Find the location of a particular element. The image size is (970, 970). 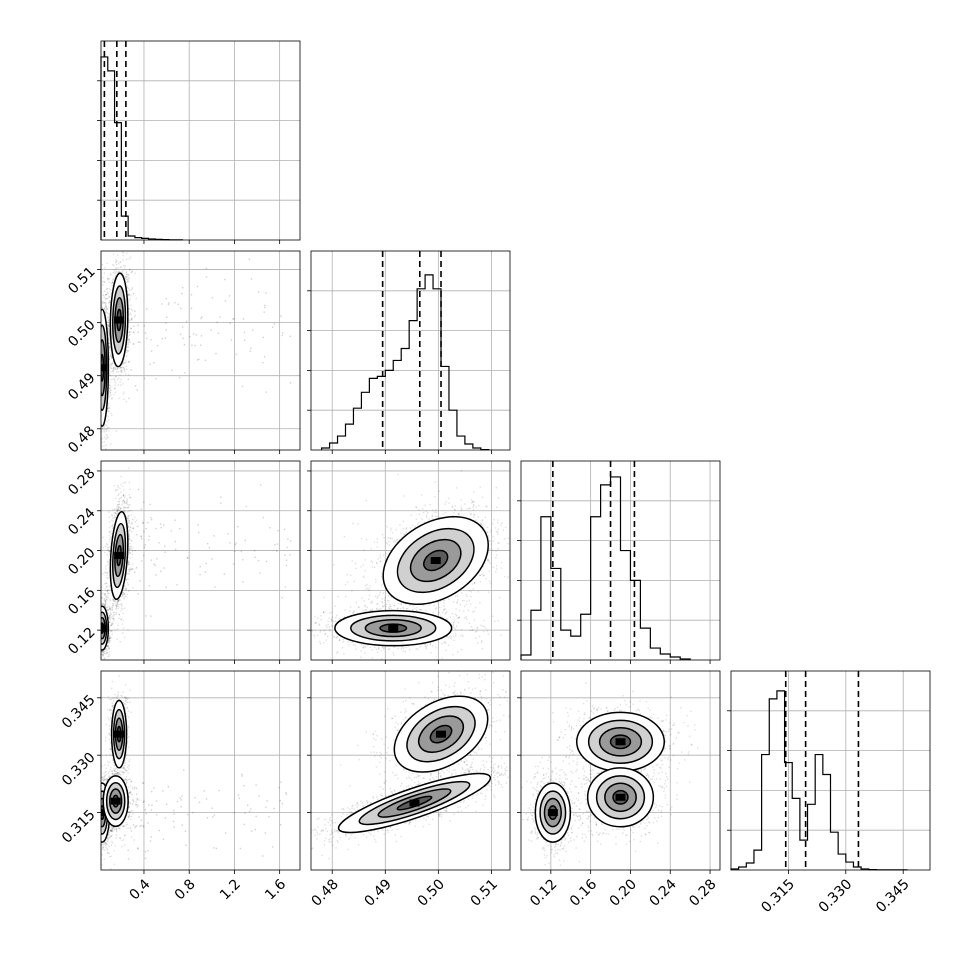

panel-content is located at coordinates (192, 356).